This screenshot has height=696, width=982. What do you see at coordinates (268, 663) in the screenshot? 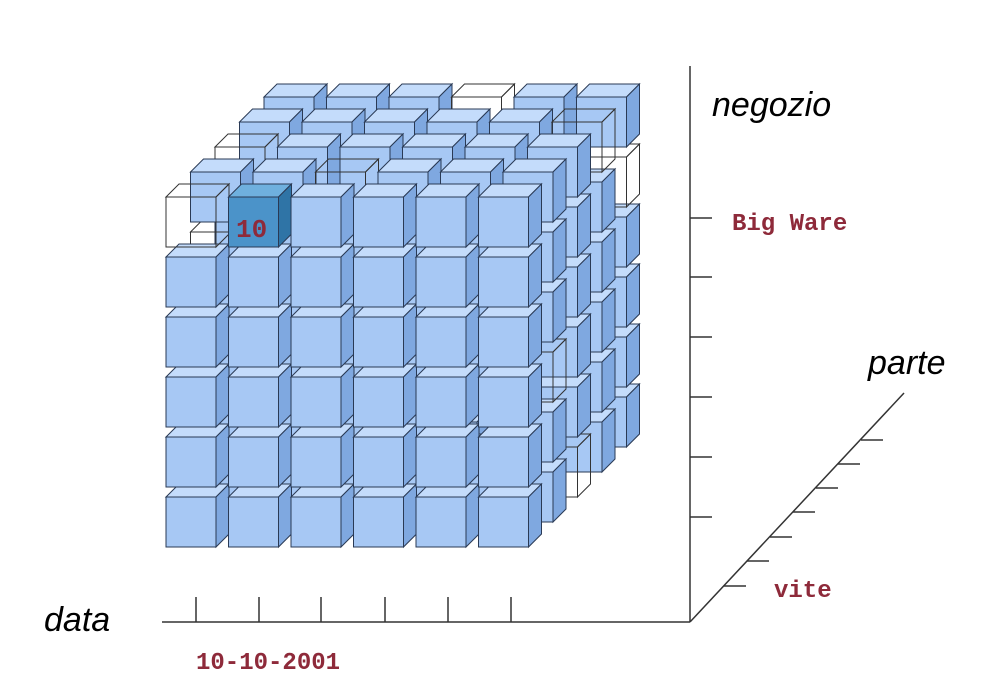
I see `date-label: 10-10-2001` at bounding box center [268, 663].